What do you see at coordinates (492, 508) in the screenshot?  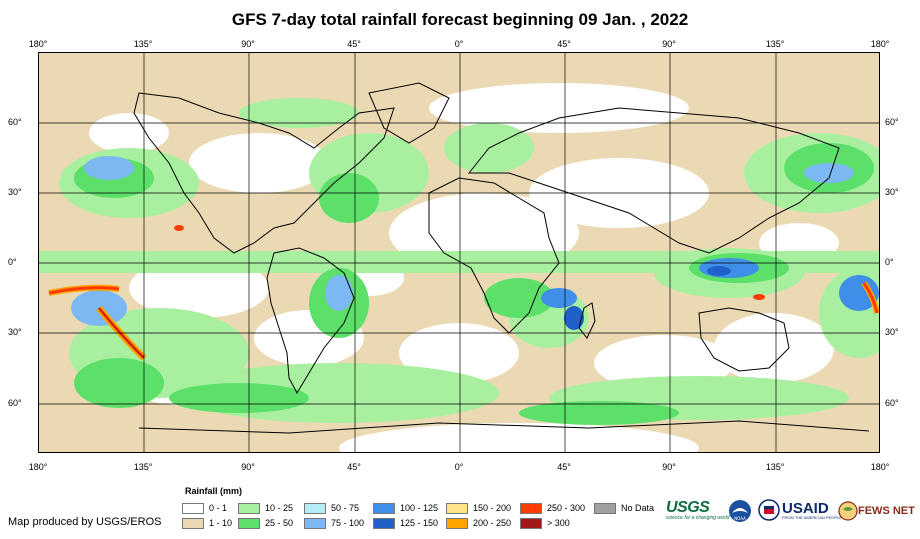 I see `legend-label: 150 - 200` at bounding box center [492, 508].